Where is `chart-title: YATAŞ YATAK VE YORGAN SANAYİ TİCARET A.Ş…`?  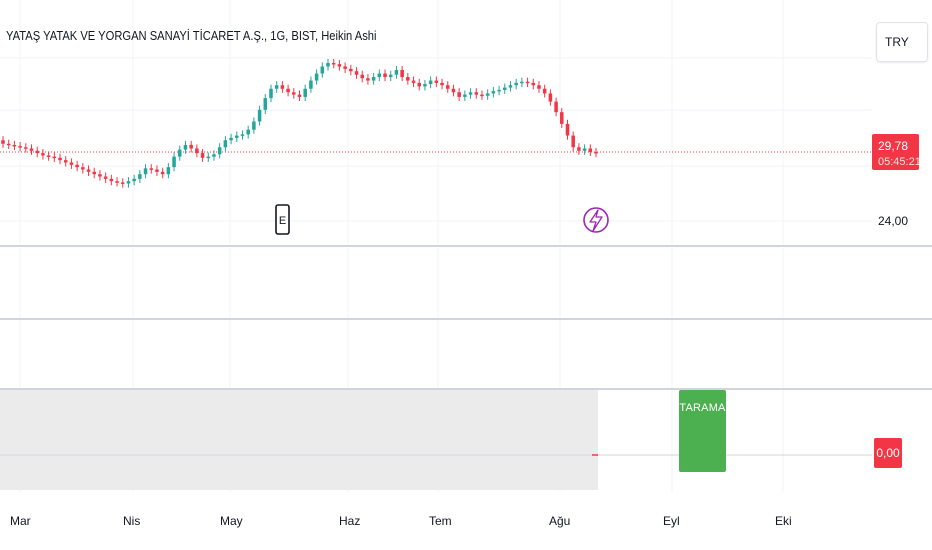
chart-title: YATAŞ YATAK VE YORGAN SANAYİ TİCARET A.Ş… is located at coordinates (191, 35).